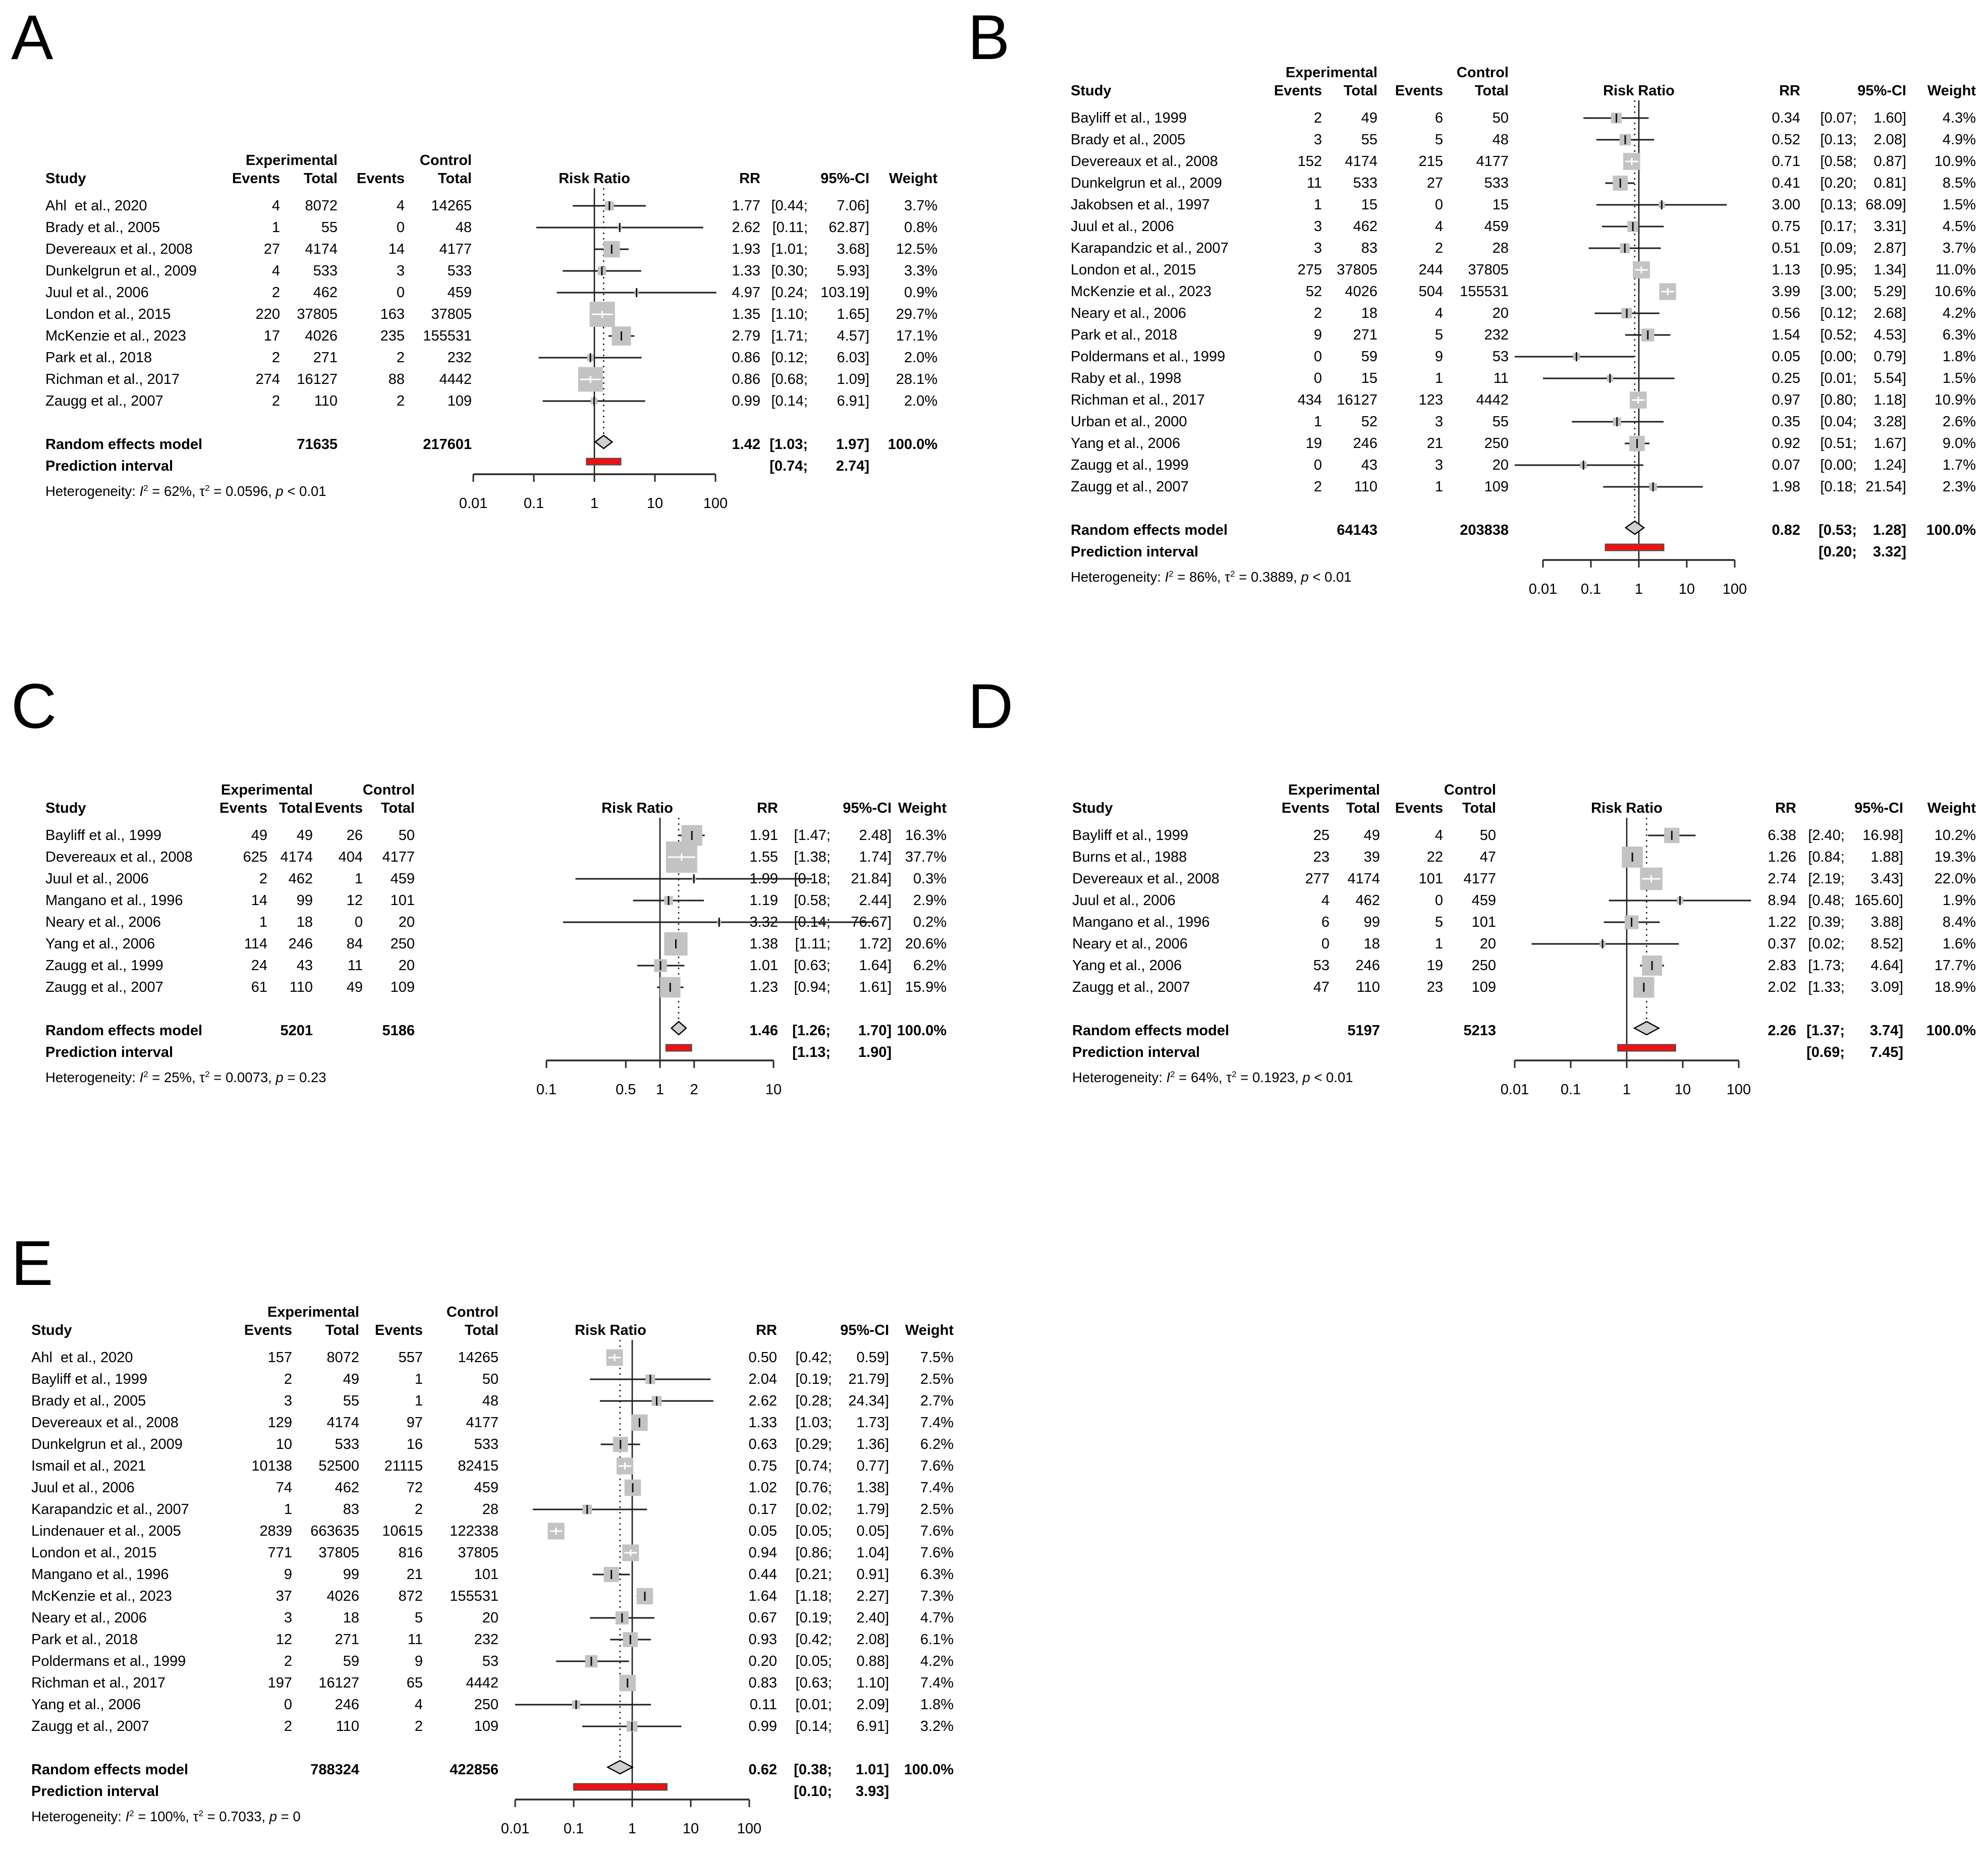 This screenshot has width=1988, height=1854. What do you see at coordinates (873, 1574) in the screenshot?
I see `ci-high: 0.91]` at bounding box center [873, 1574].